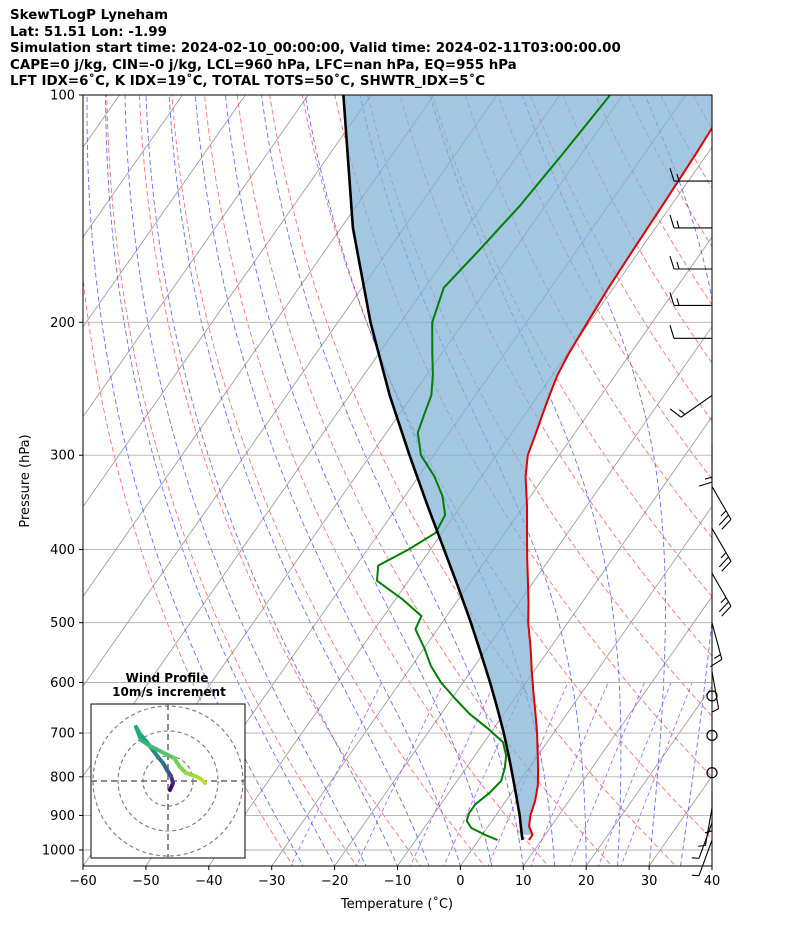  What do you see at coordinates (62, 323) in the screenshot?
I see `y-tick-label: 200` at bounding box center [62, 323].